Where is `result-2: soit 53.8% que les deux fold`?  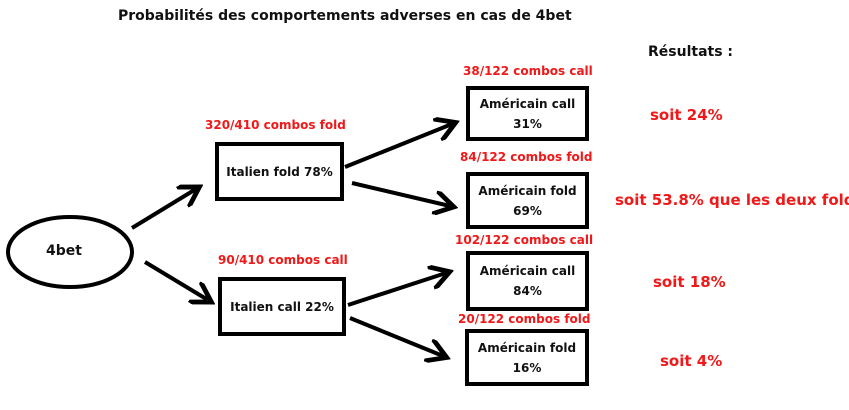
result-2: soit 53.8% que les deux fold is located at coordinates (732, 200).